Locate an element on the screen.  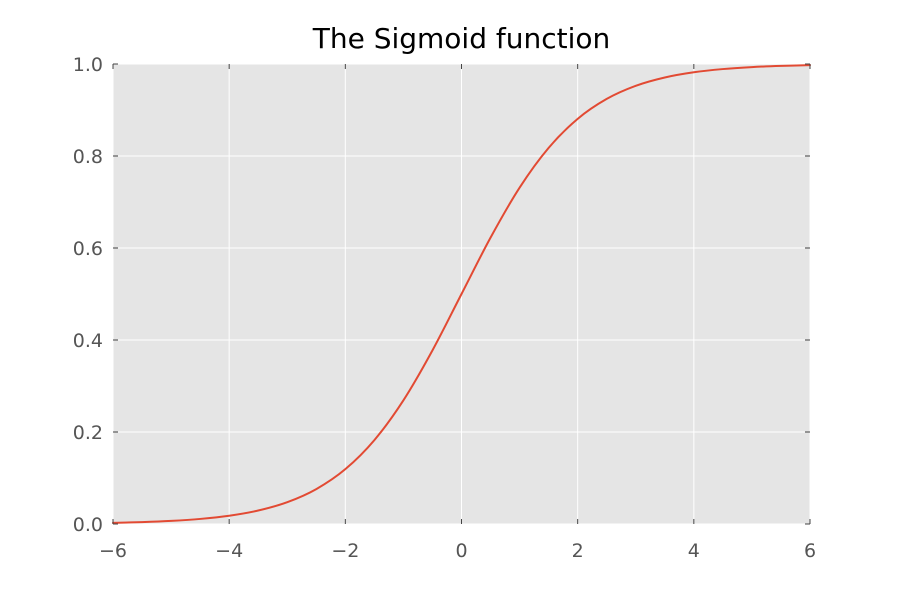
x-tick-label: 2 is located at coordinates (578, 551).